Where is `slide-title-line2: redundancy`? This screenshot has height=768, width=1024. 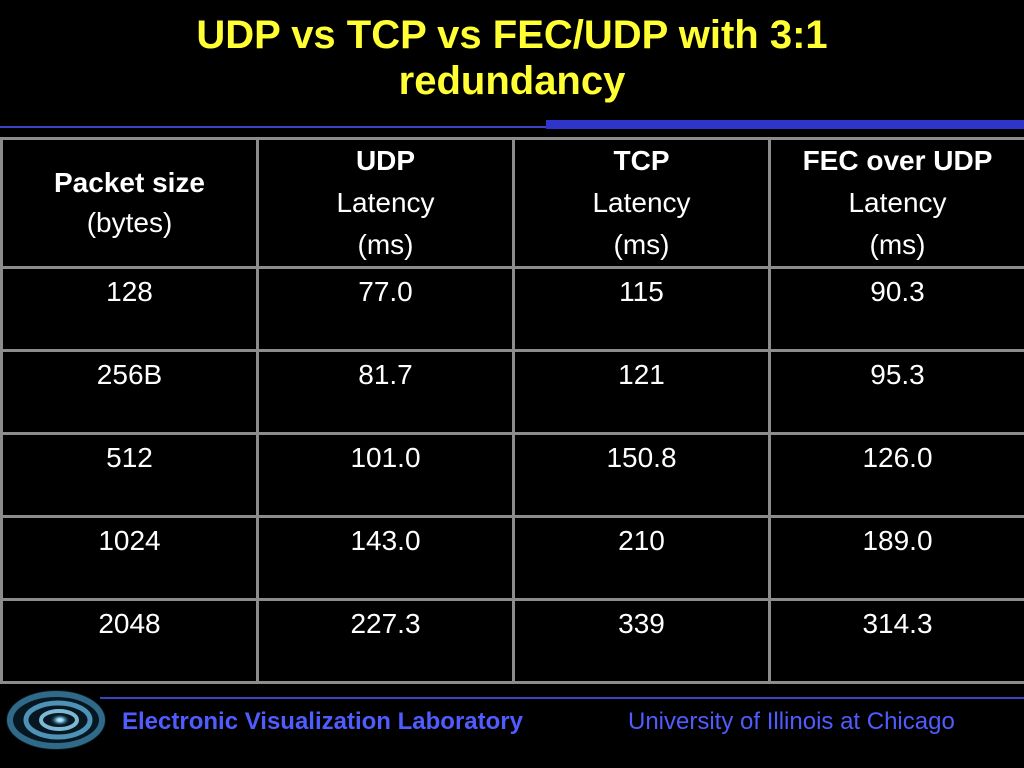 slide-title-line2: redundancy is located at coordinates (512, 81).